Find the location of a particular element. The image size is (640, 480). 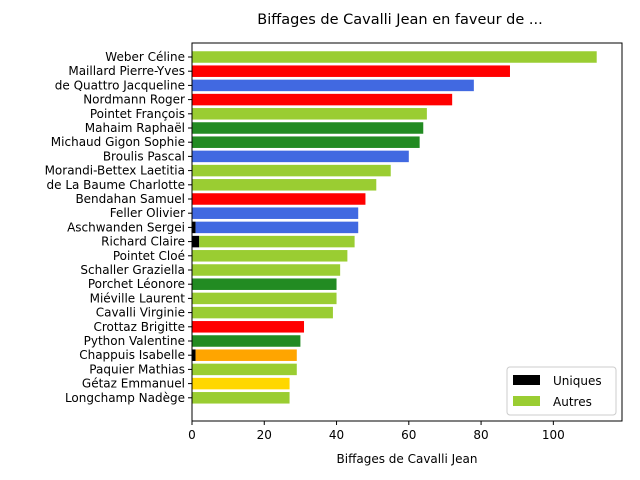

y-tick-label: Porchet Léonore is located at coordinates (136, 284).